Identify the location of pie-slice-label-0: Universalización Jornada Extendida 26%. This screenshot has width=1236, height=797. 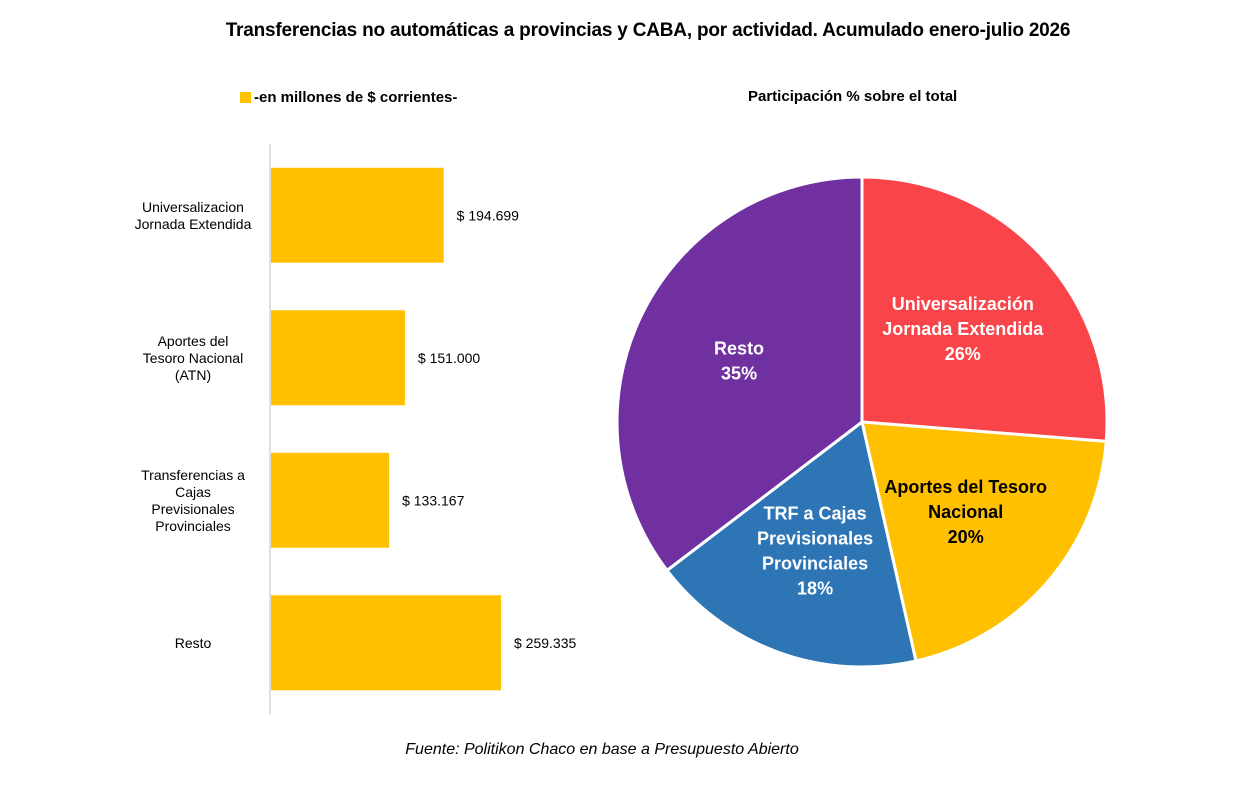
(963, 329).